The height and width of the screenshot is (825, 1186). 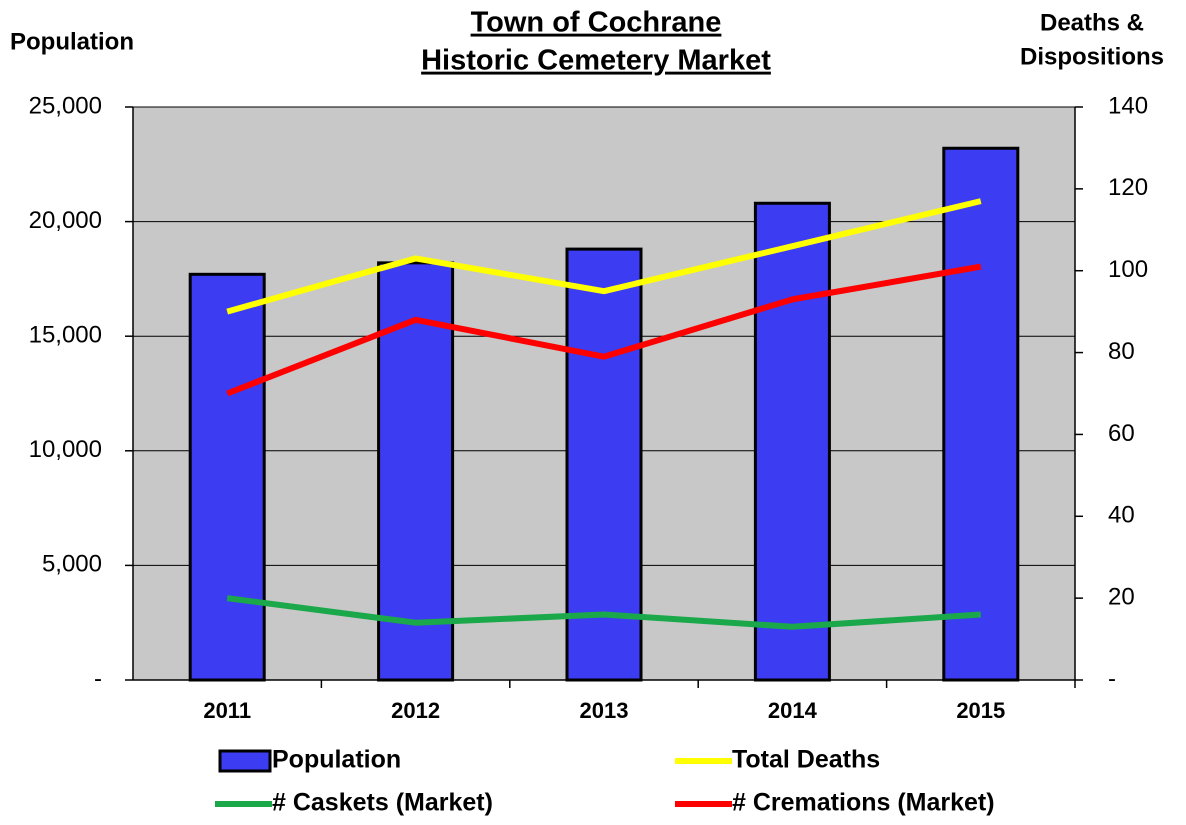 What do you see at coordinates (72, 564) in the screenshot?
I see `y-tick-label: 5,000` at bounding box center [72, 564].